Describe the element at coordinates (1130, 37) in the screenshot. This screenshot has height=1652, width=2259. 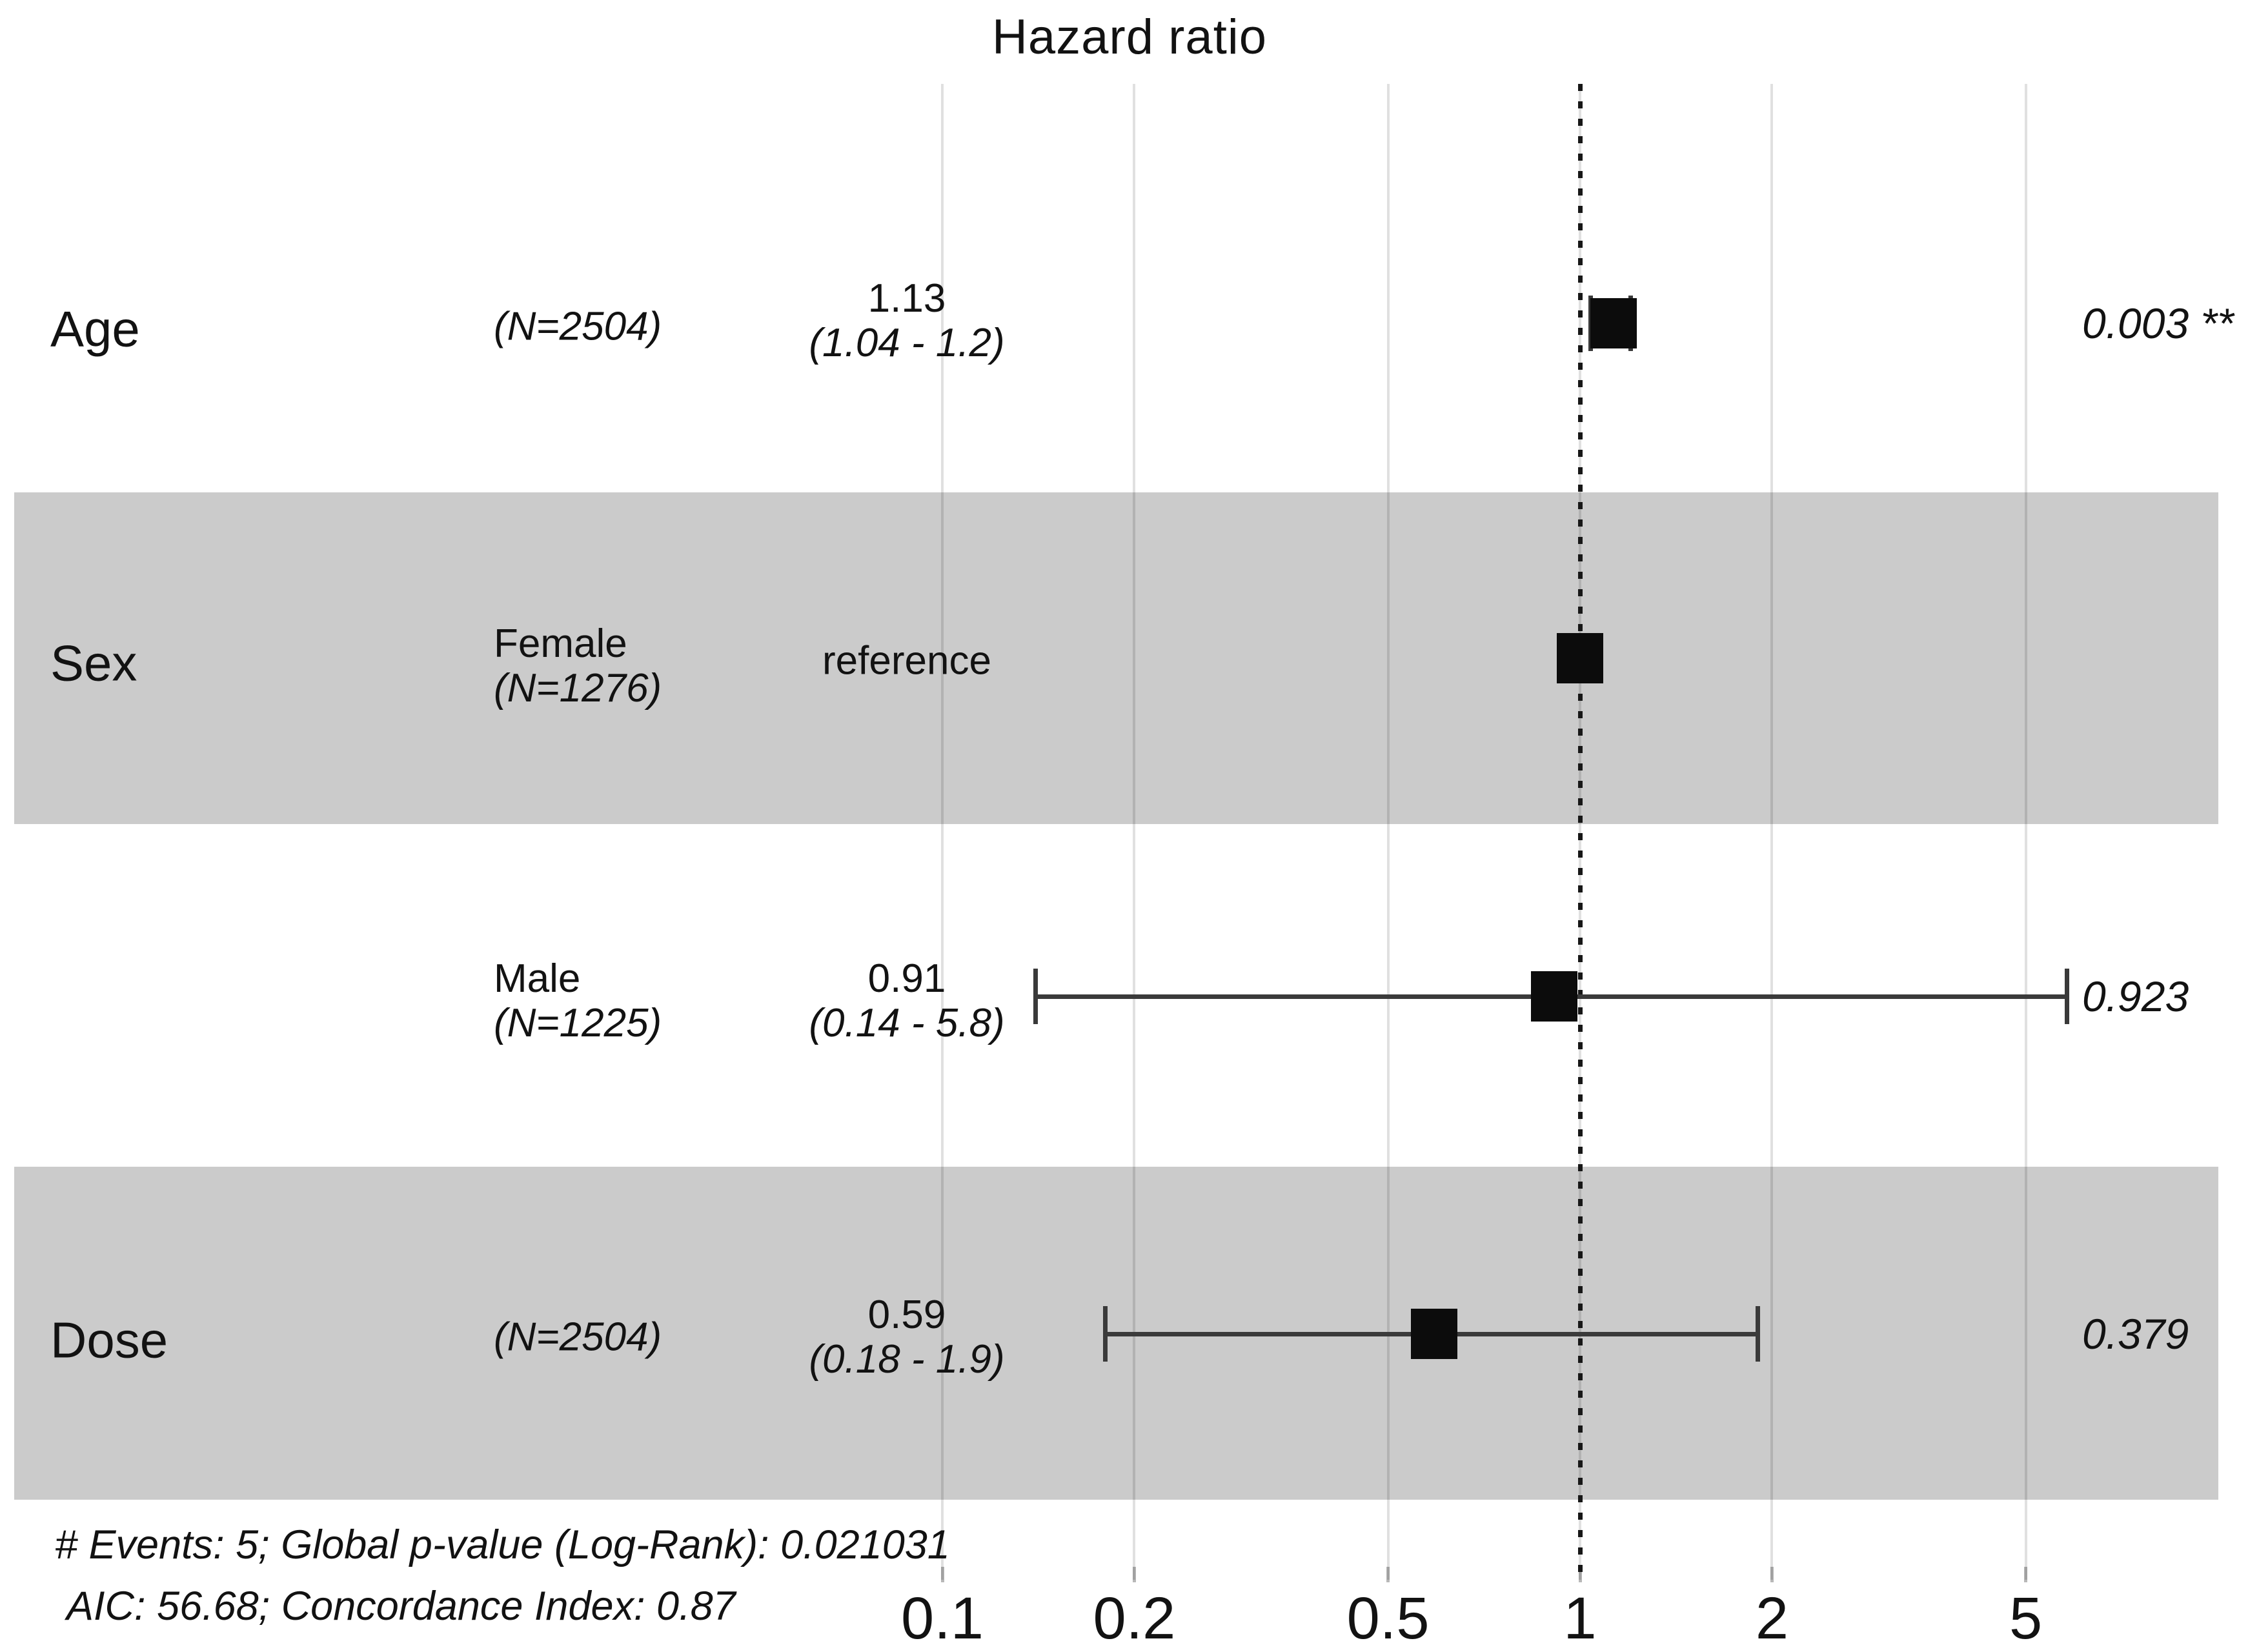
I see `chart-title: Hazard ratio` at that location.